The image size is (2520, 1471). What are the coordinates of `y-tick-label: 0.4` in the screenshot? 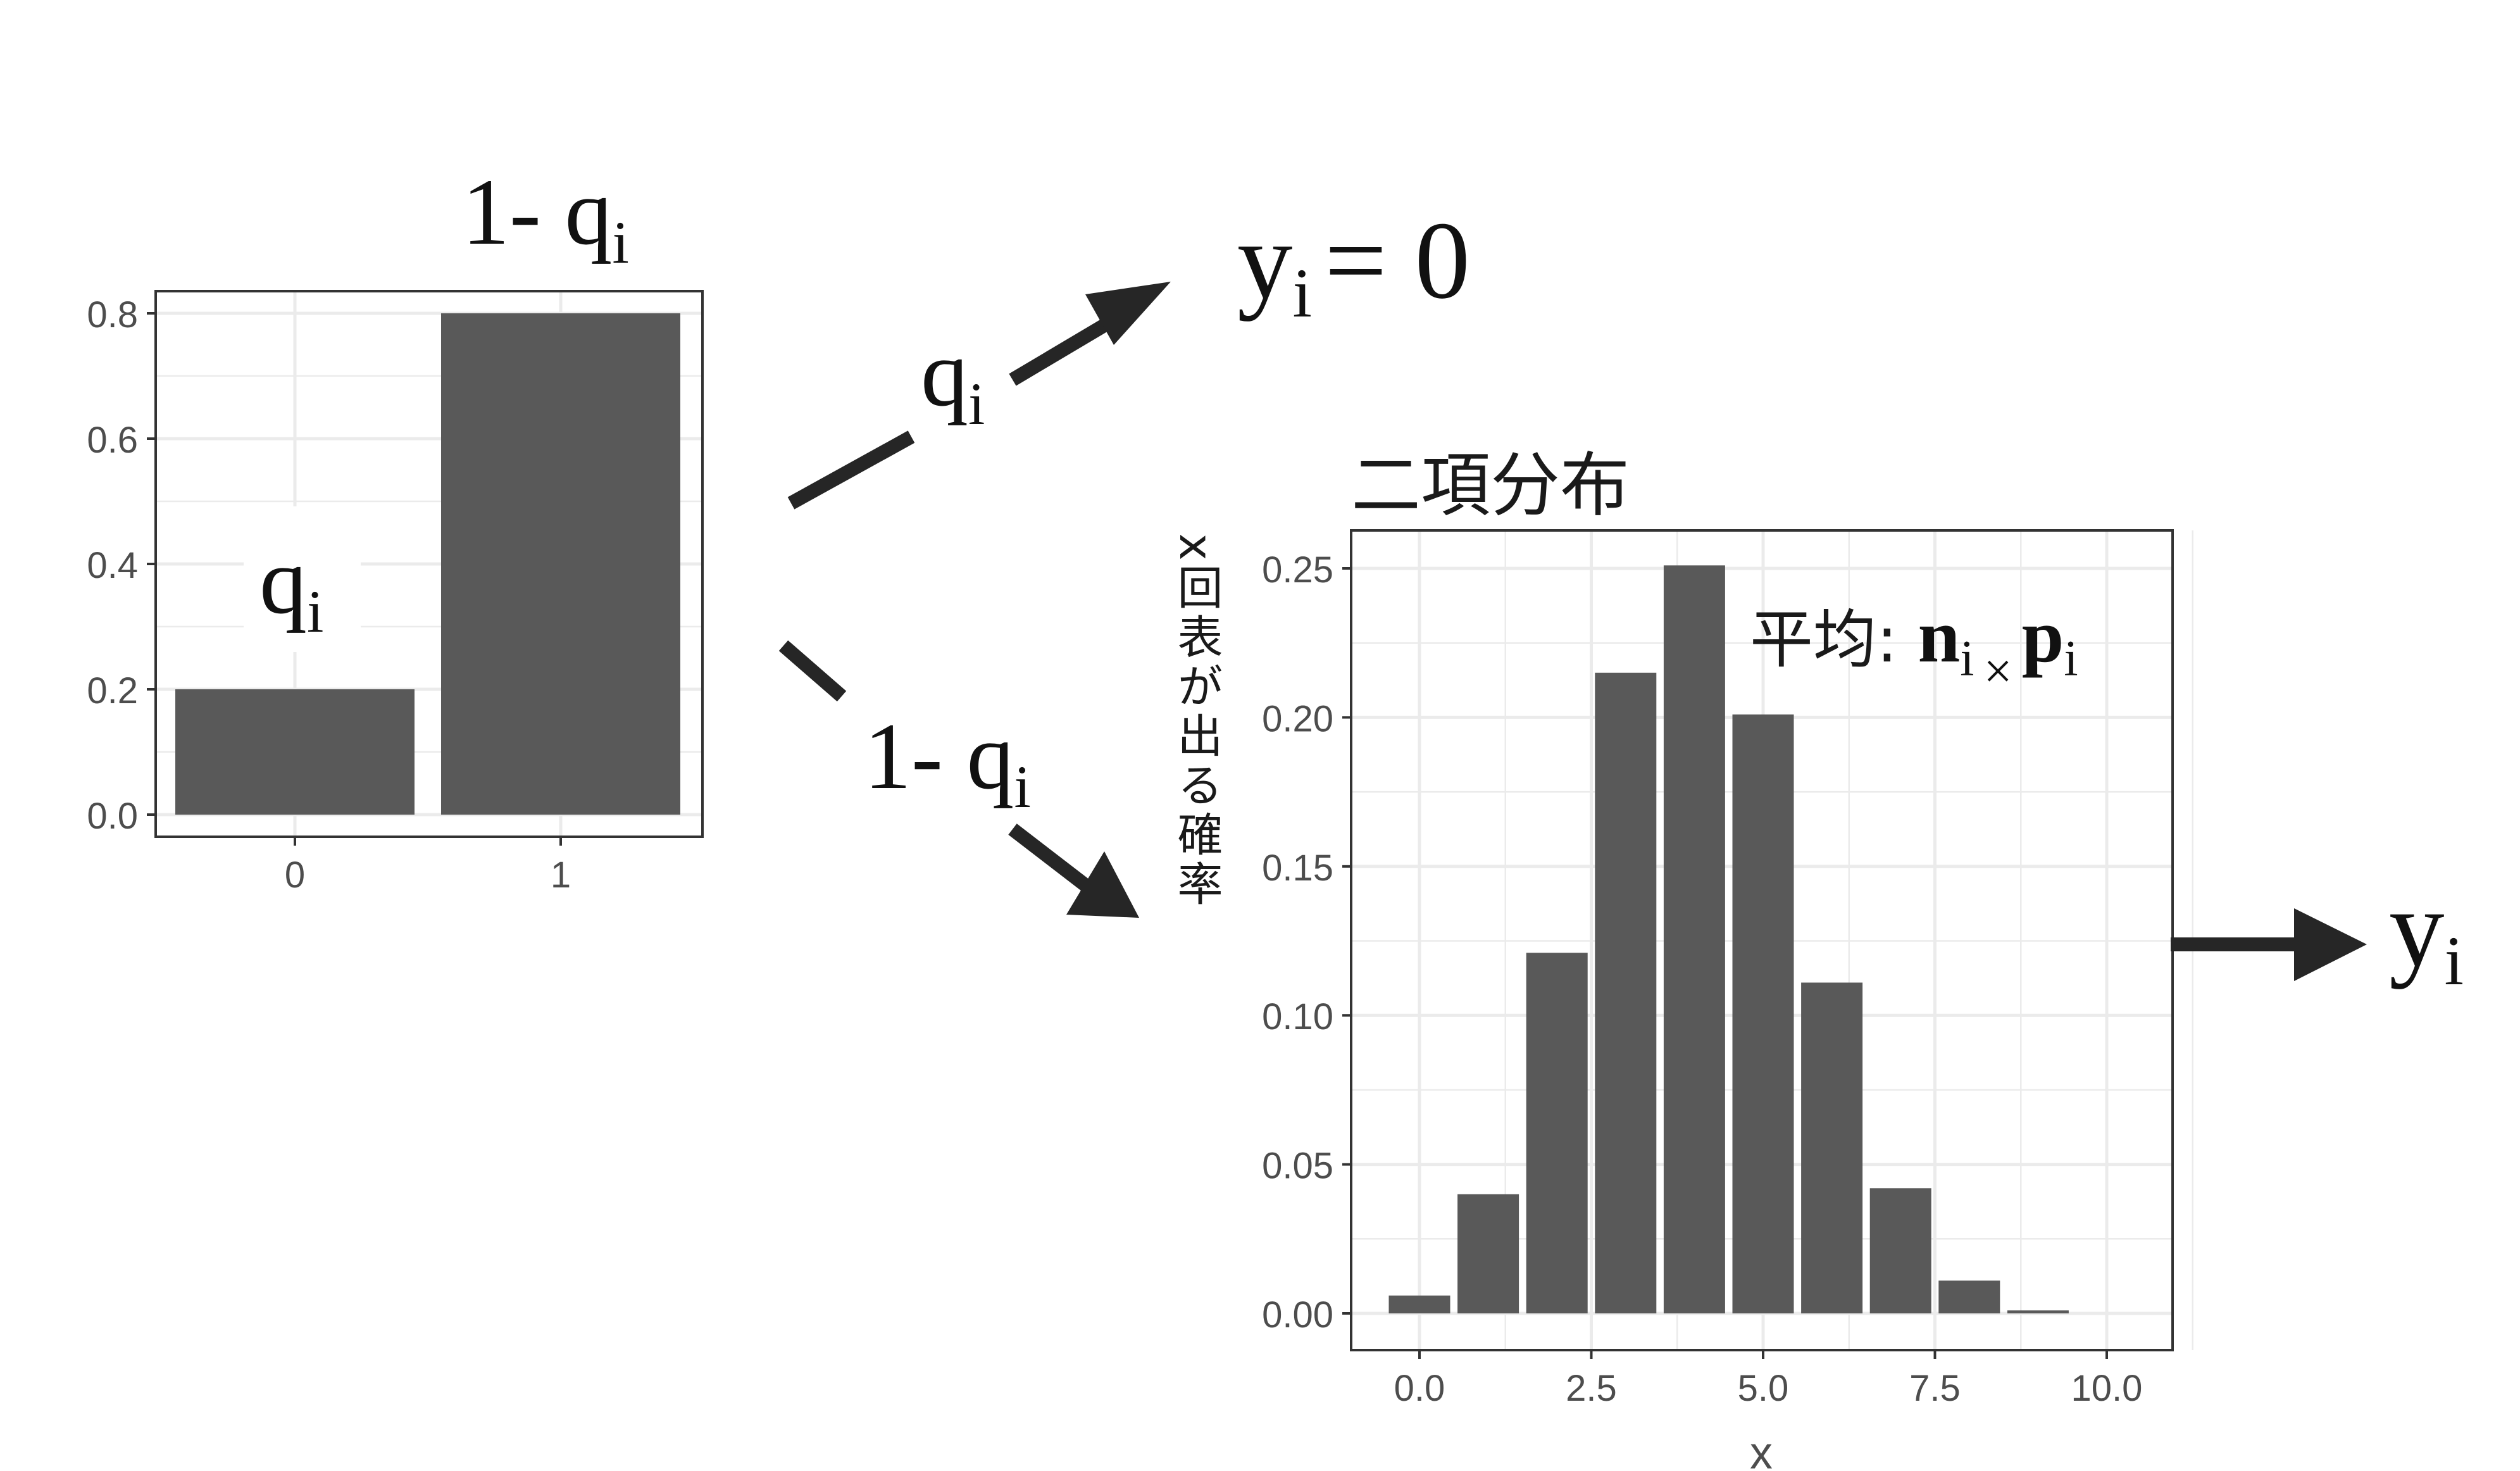 It's located at (112, 565).